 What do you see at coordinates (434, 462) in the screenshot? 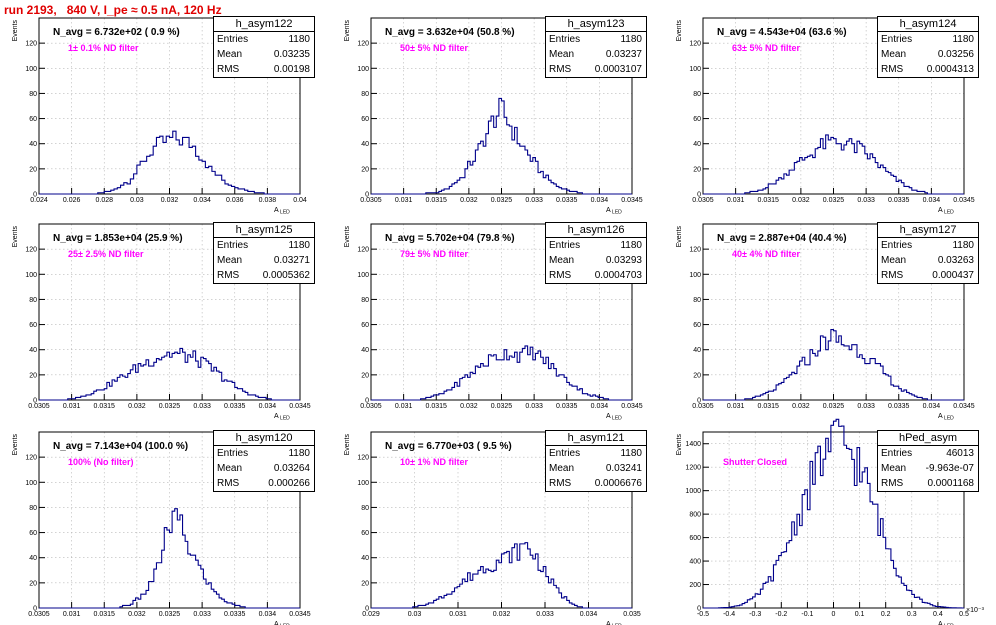
I see `filter-note: 10± 1% ND filter` at bounding box center [434, 462].